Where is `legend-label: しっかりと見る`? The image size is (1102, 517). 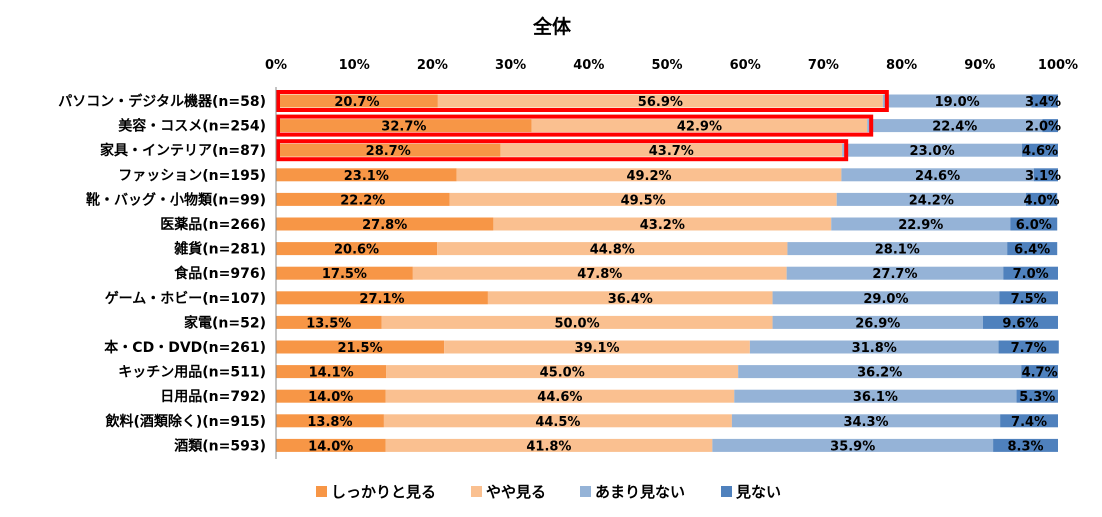 legend-label: しっかりと見る is located at coordinates (383, 492).